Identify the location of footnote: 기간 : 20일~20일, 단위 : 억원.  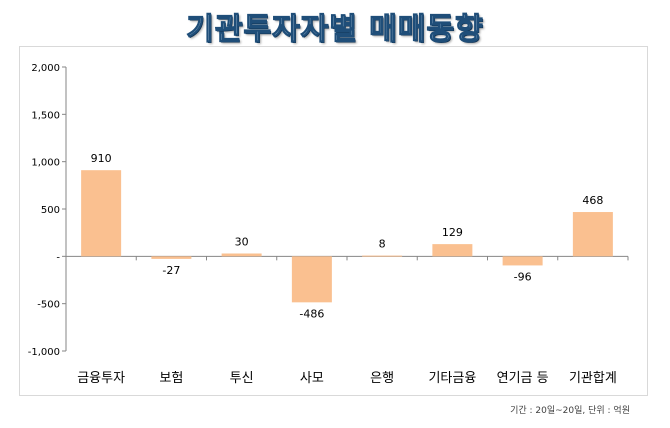
(570, 411).